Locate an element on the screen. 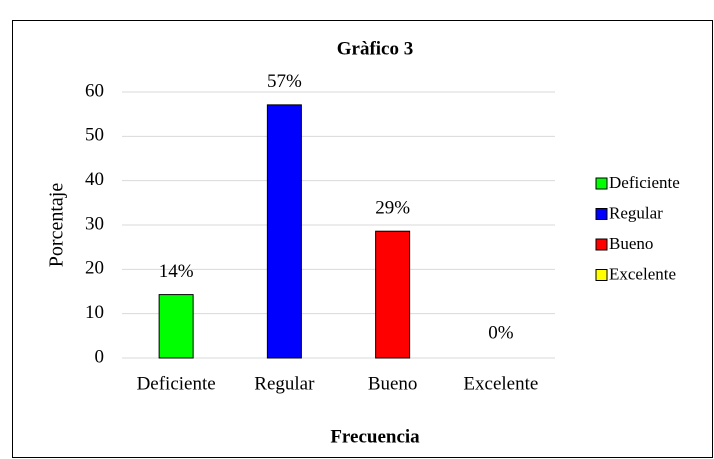 The width and height of the screenshot is (714, 459). data-label: 57% is located at coordinates (284, 81).